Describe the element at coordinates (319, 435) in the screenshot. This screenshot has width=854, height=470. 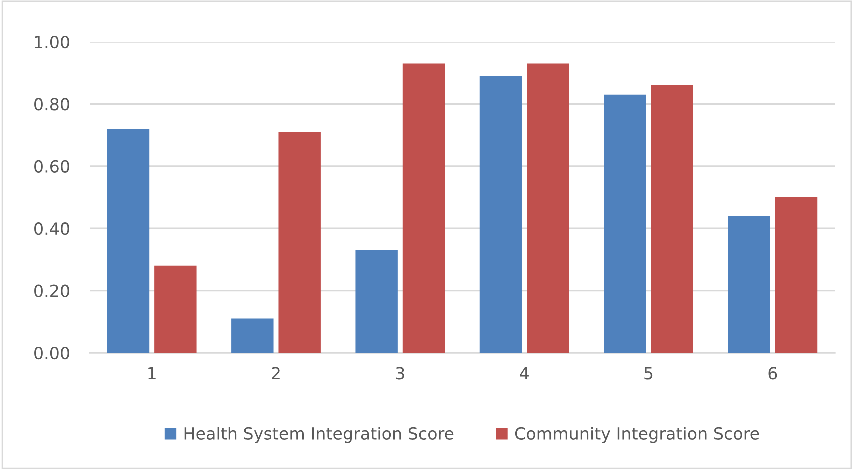
I see `legend-label: Health System Integration Score` at that location.